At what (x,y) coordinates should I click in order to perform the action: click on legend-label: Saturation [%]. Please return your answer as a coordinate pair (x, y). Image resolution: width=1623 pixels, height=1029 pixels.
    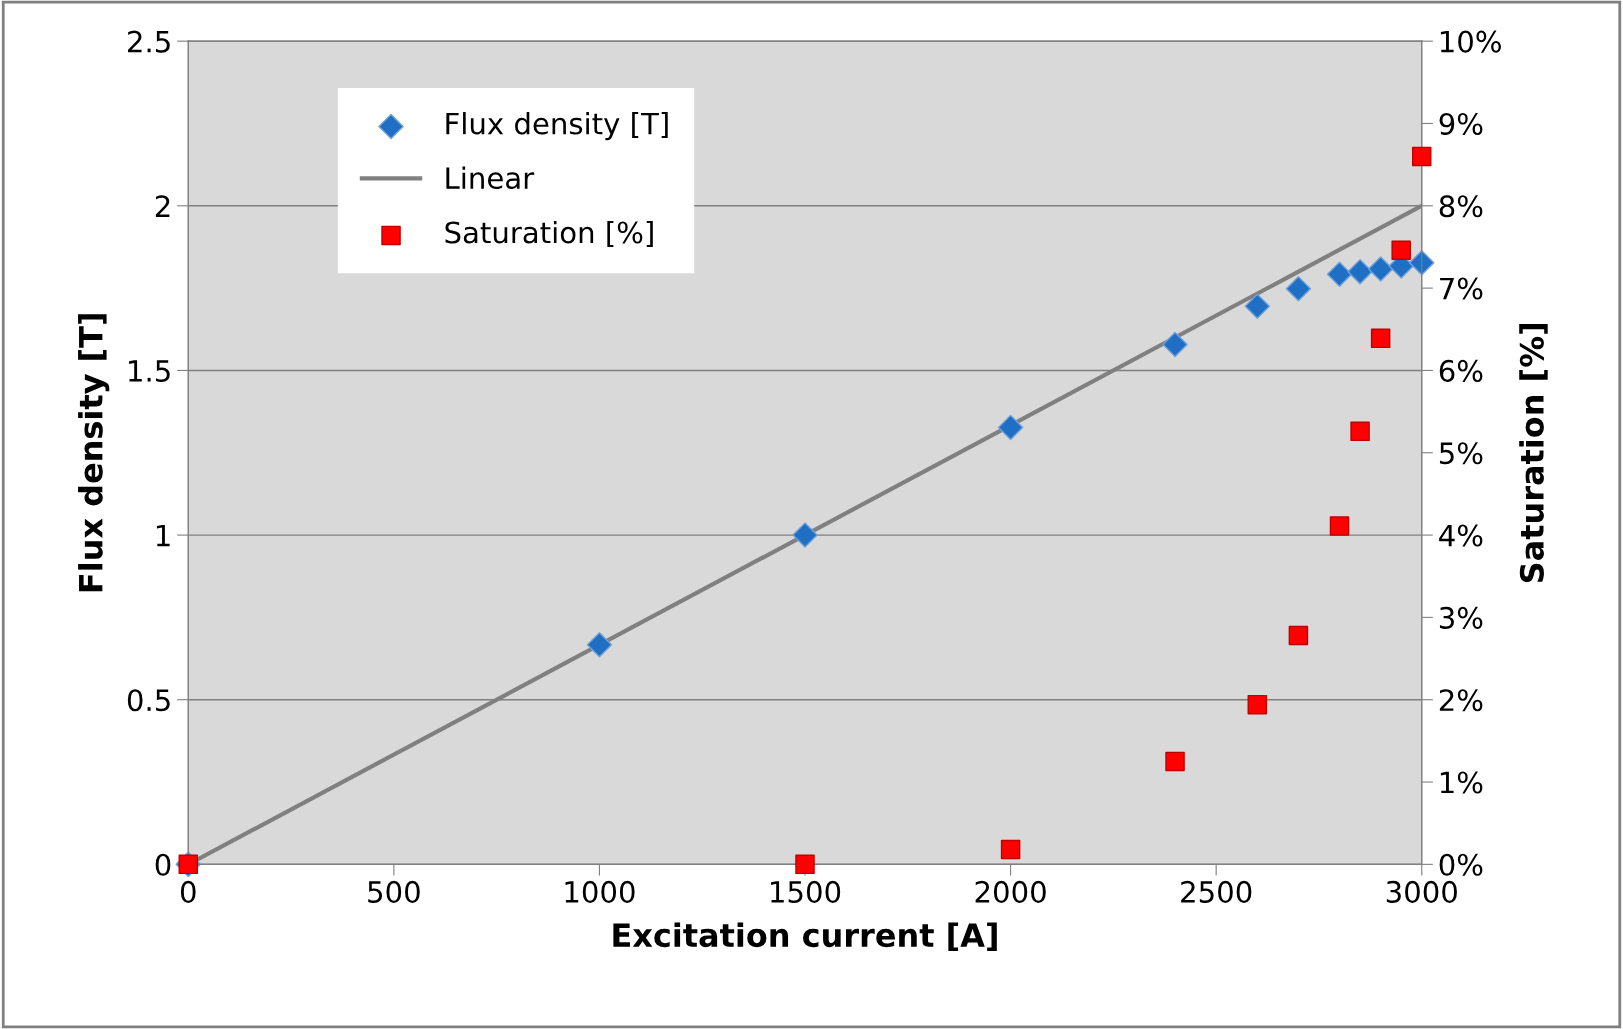
    Looking at the image, I should click on (549, 233).